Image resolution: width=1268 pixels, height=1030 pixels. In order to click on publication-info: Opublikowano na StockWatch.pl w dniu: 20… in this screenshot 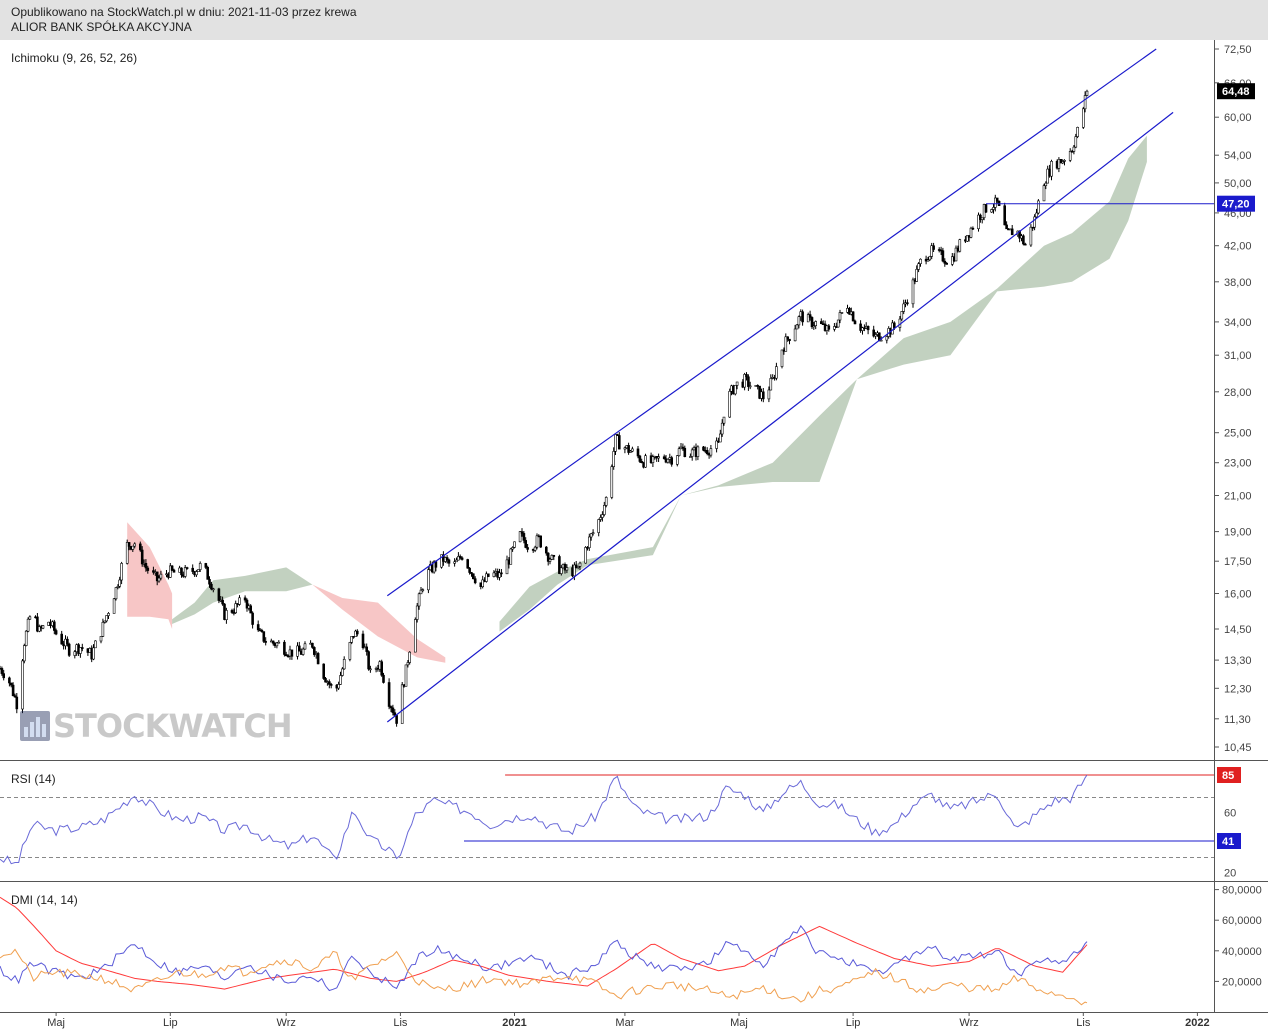, I will do `click(184, 12)`.